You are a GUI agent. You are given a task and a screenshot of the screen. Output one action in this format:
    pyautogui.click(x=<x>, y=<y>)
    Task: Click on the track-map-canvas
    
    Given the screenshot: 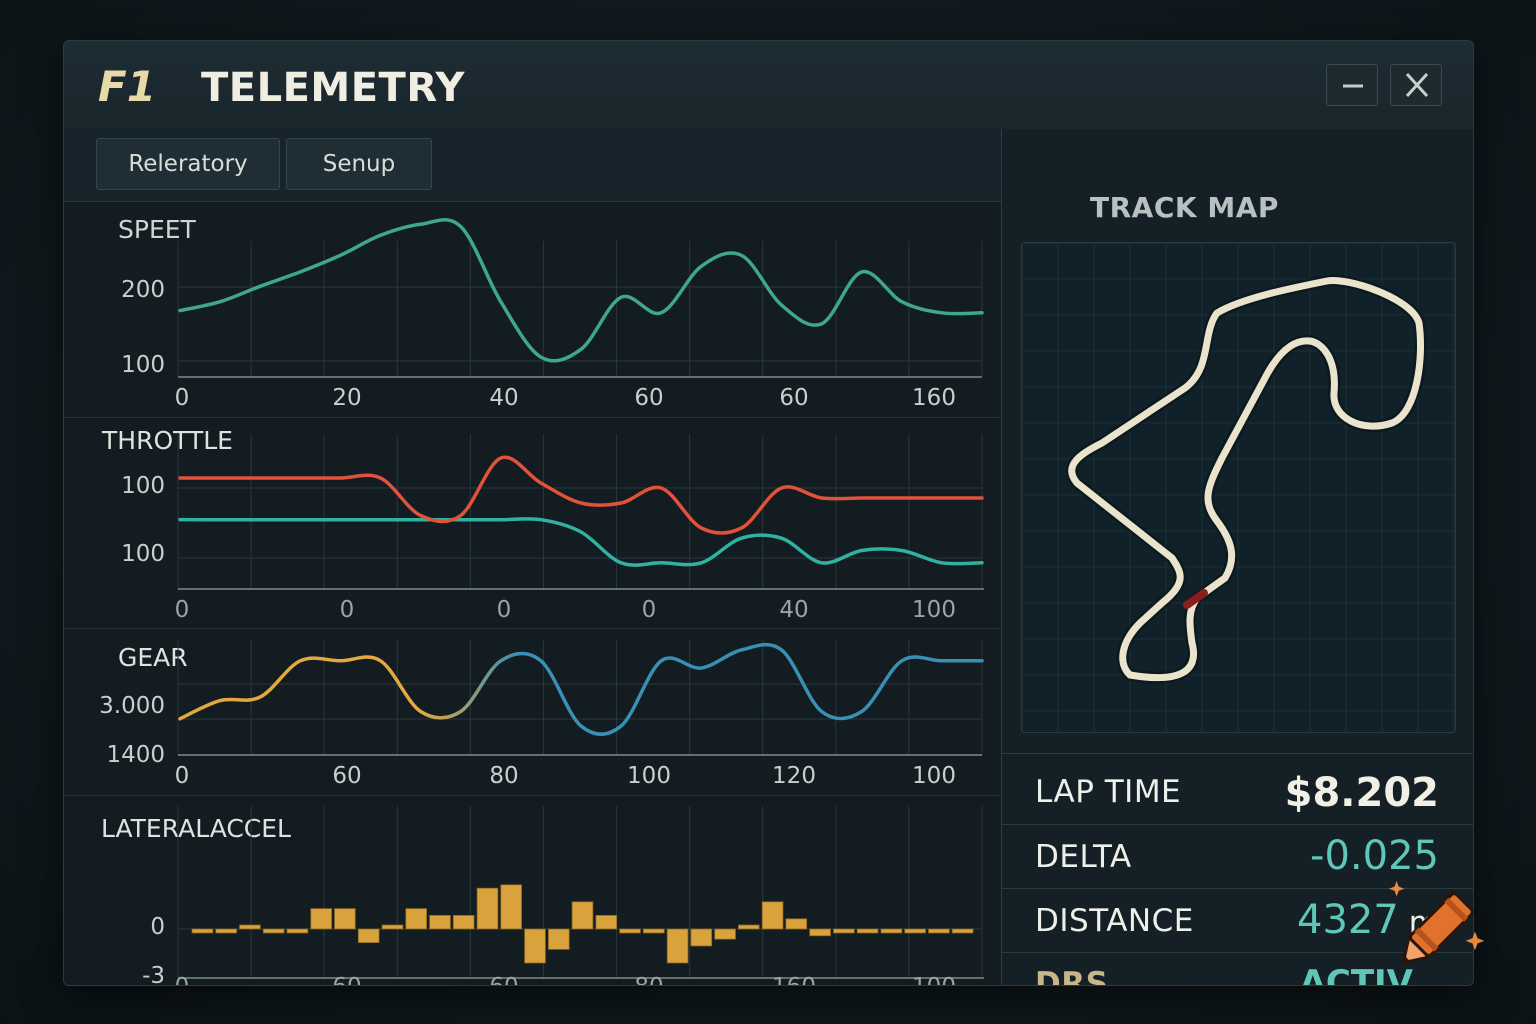 What is the action you would take?
    pyautogui.click(x=1238, y=487)
    